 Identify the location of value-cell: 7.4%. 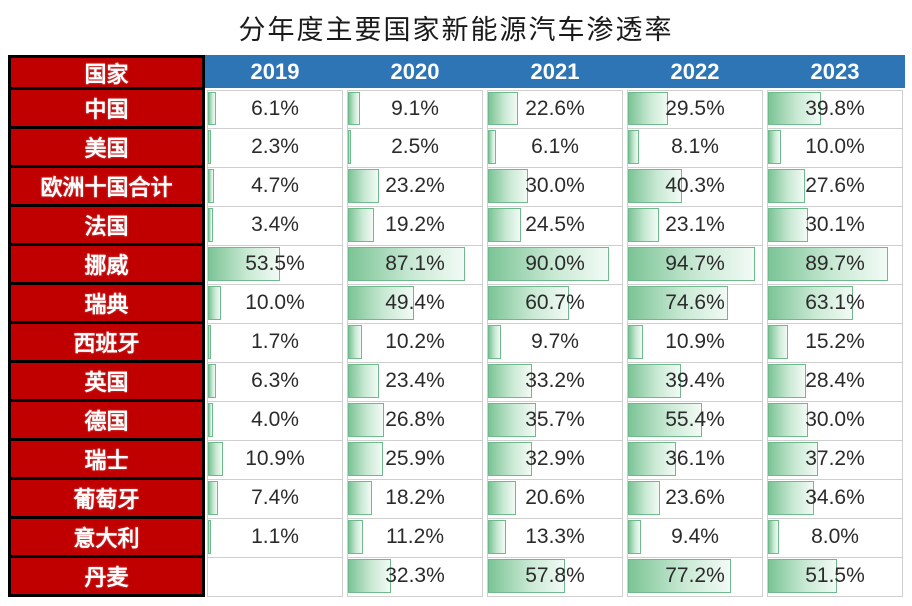
(275, 499).